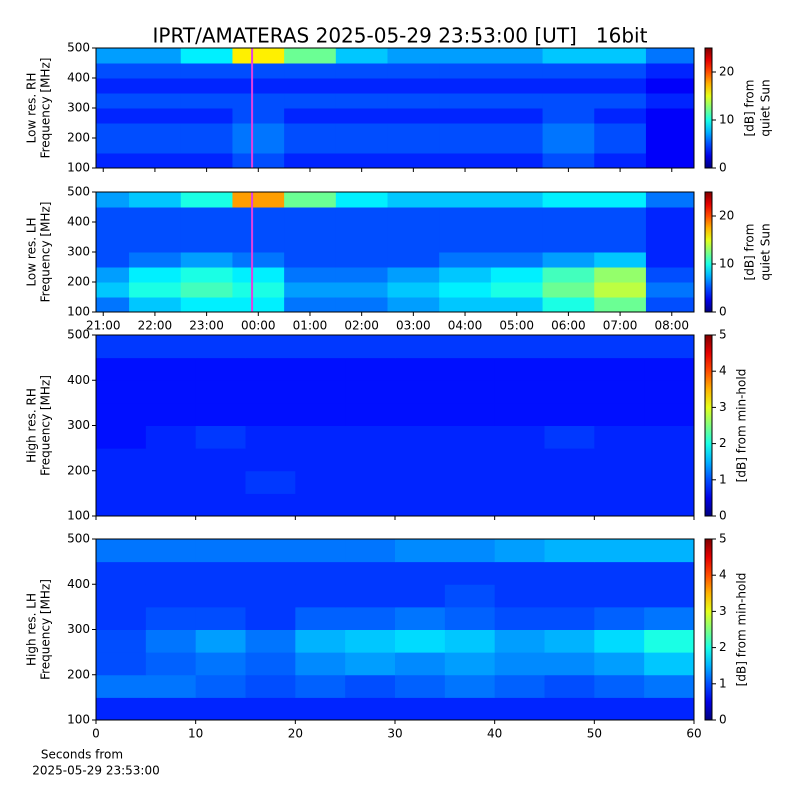 This screenshot has width=800, height=800. I want to click on y-tick-label: 200, so click(78, 470).